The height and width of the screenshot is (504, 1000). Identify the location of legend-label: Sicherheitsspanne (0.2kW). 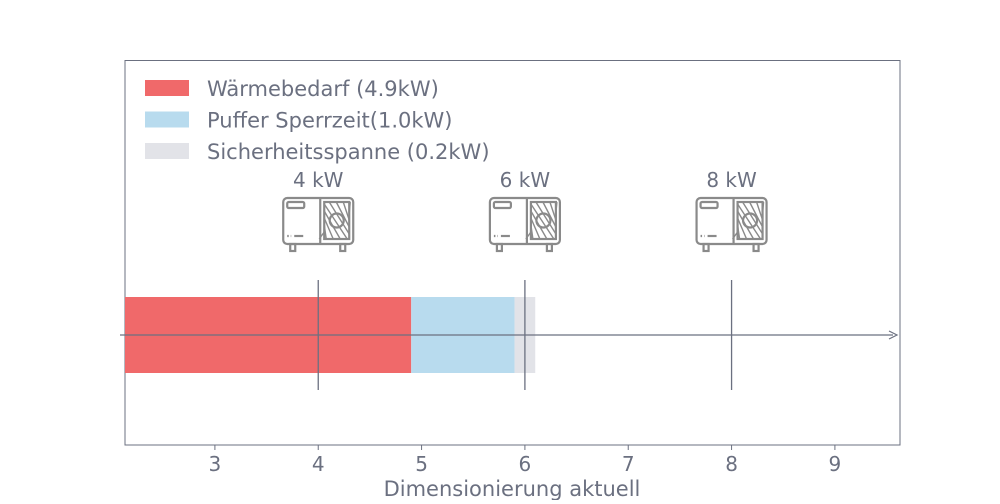
(348, 152).